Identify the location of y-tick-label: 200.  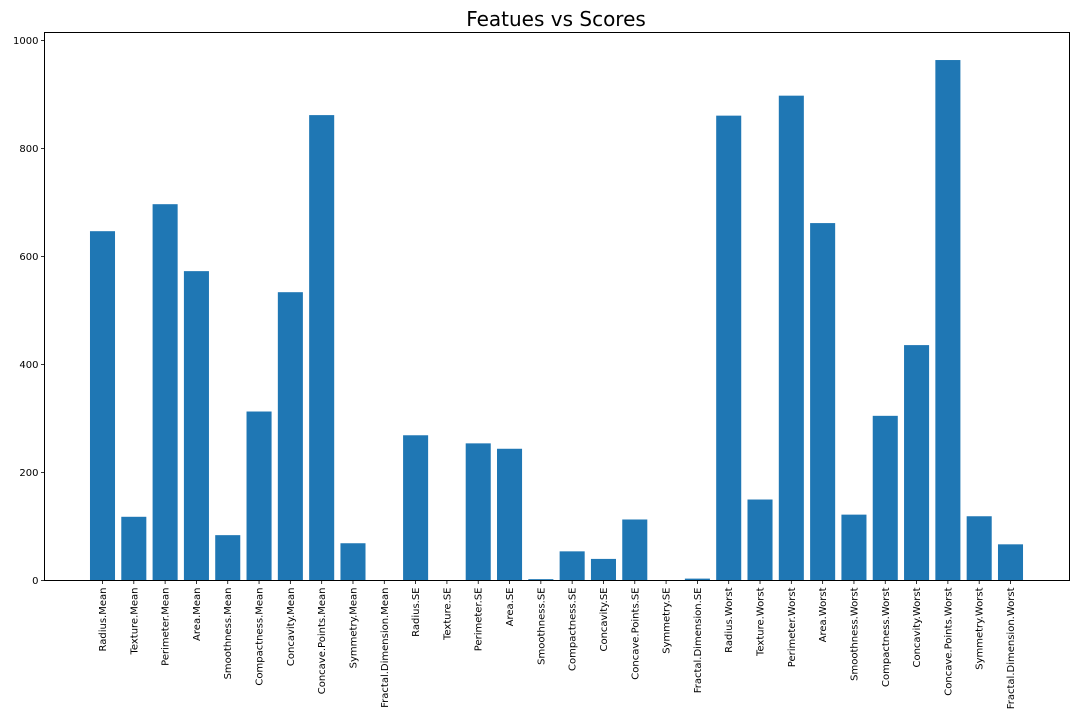
(28, 473).